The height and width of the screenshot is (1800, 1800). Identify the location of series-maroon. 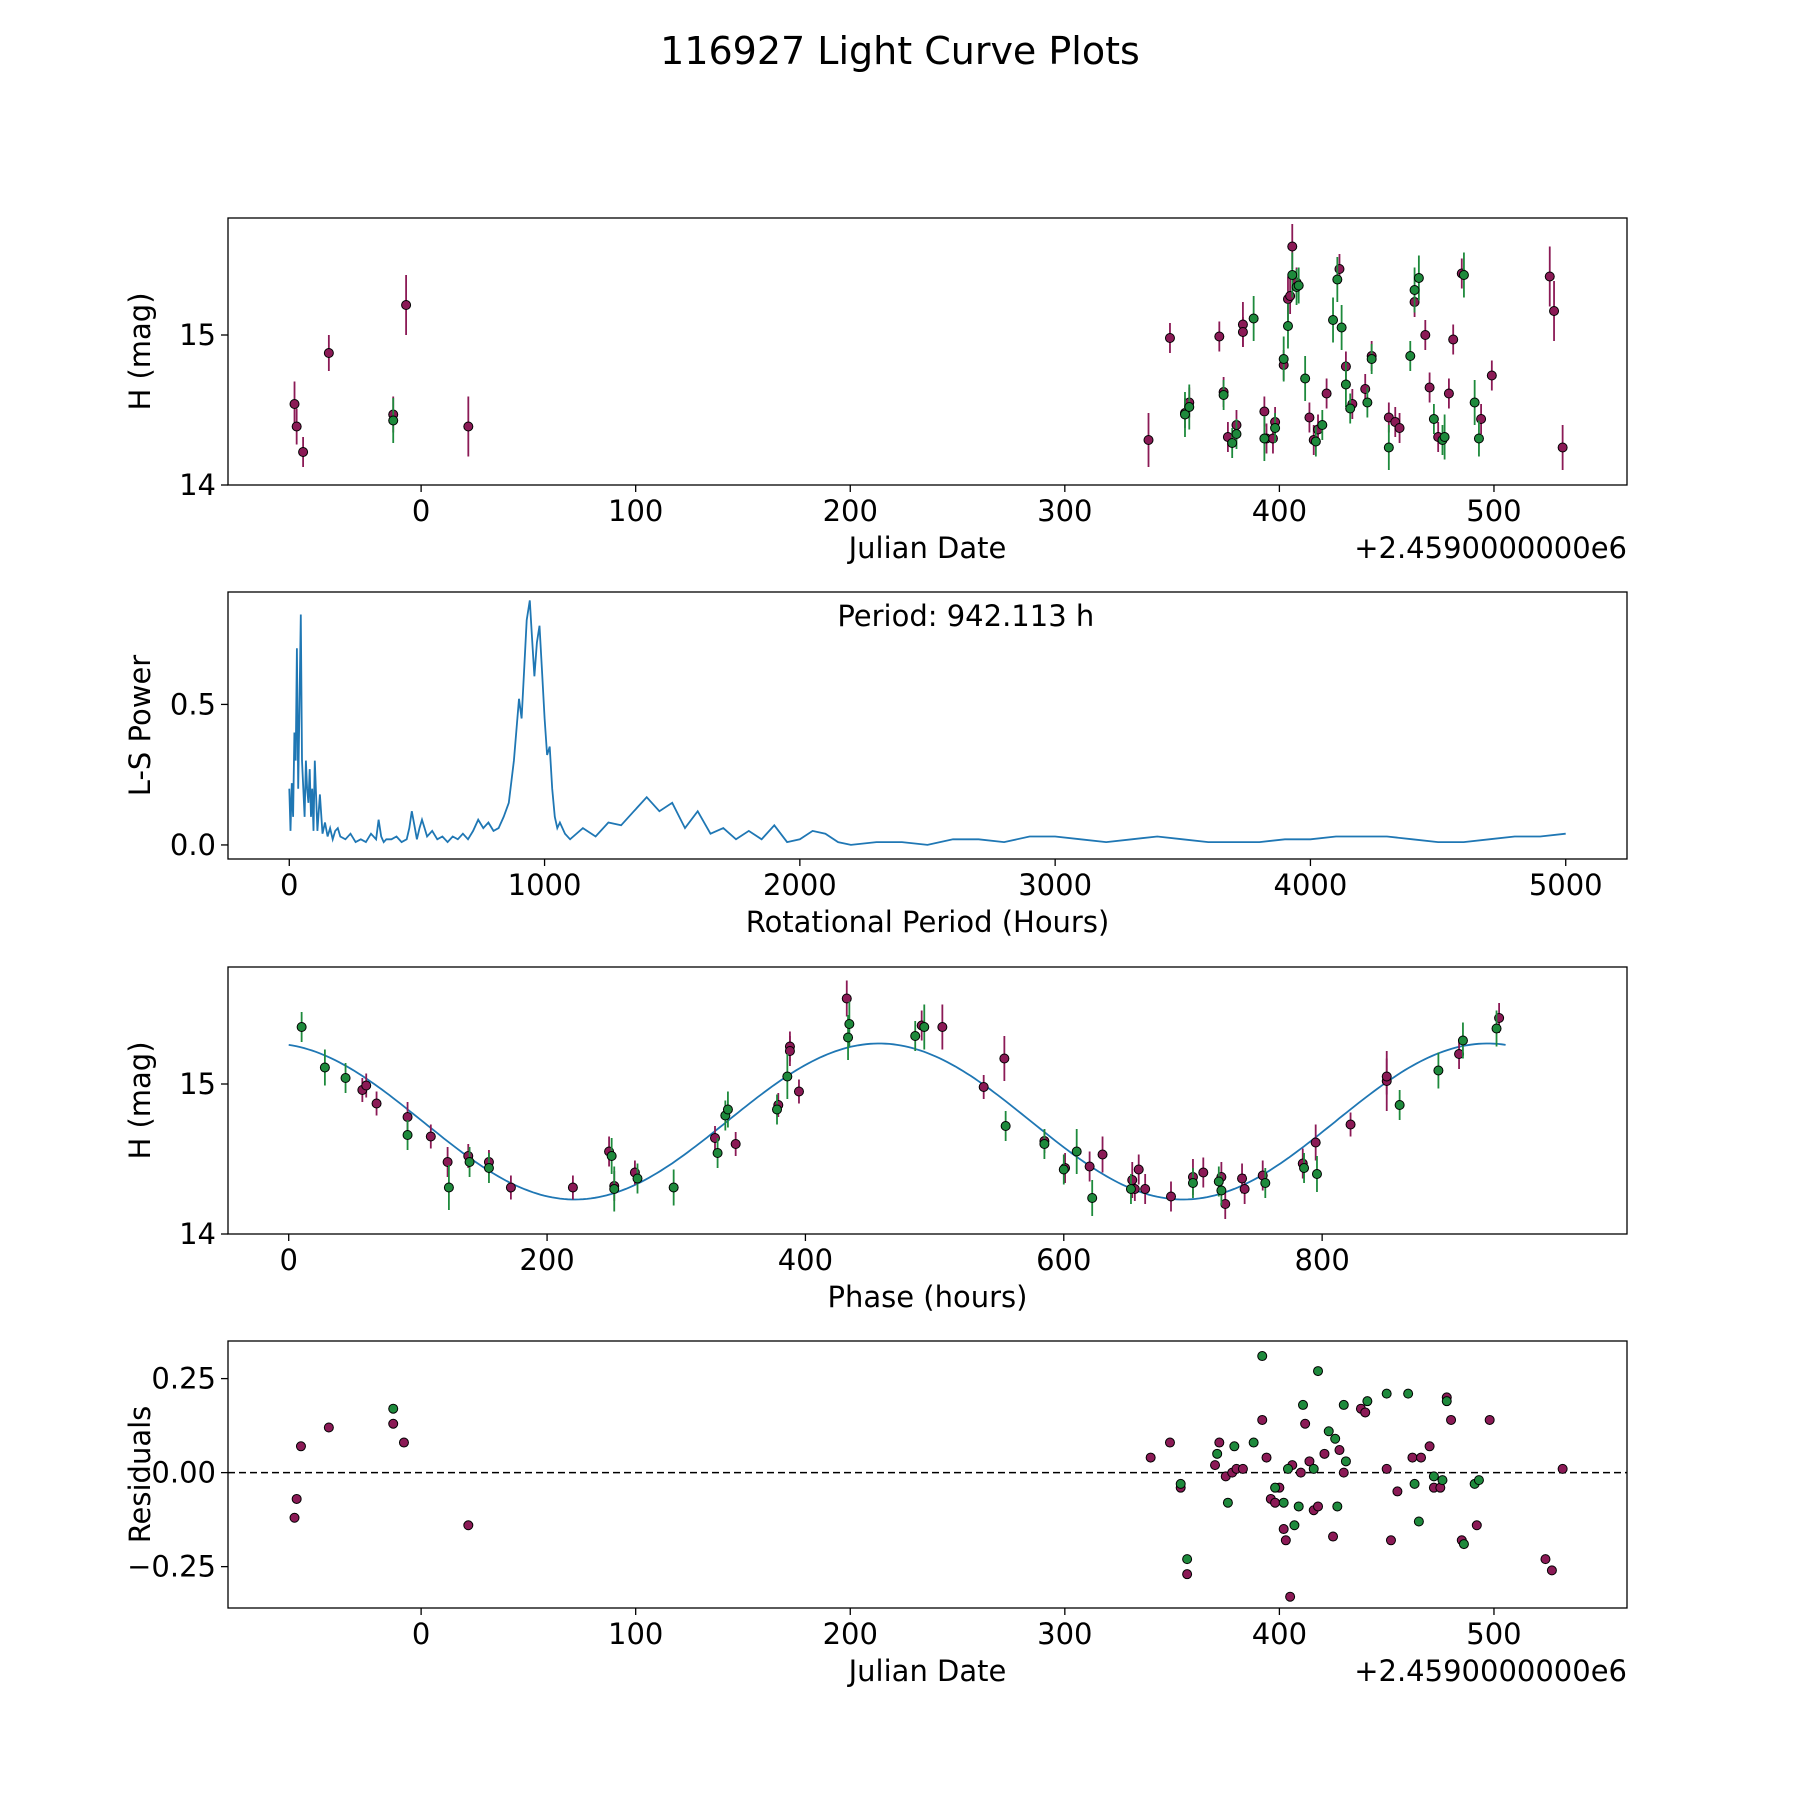
(931, 1099).